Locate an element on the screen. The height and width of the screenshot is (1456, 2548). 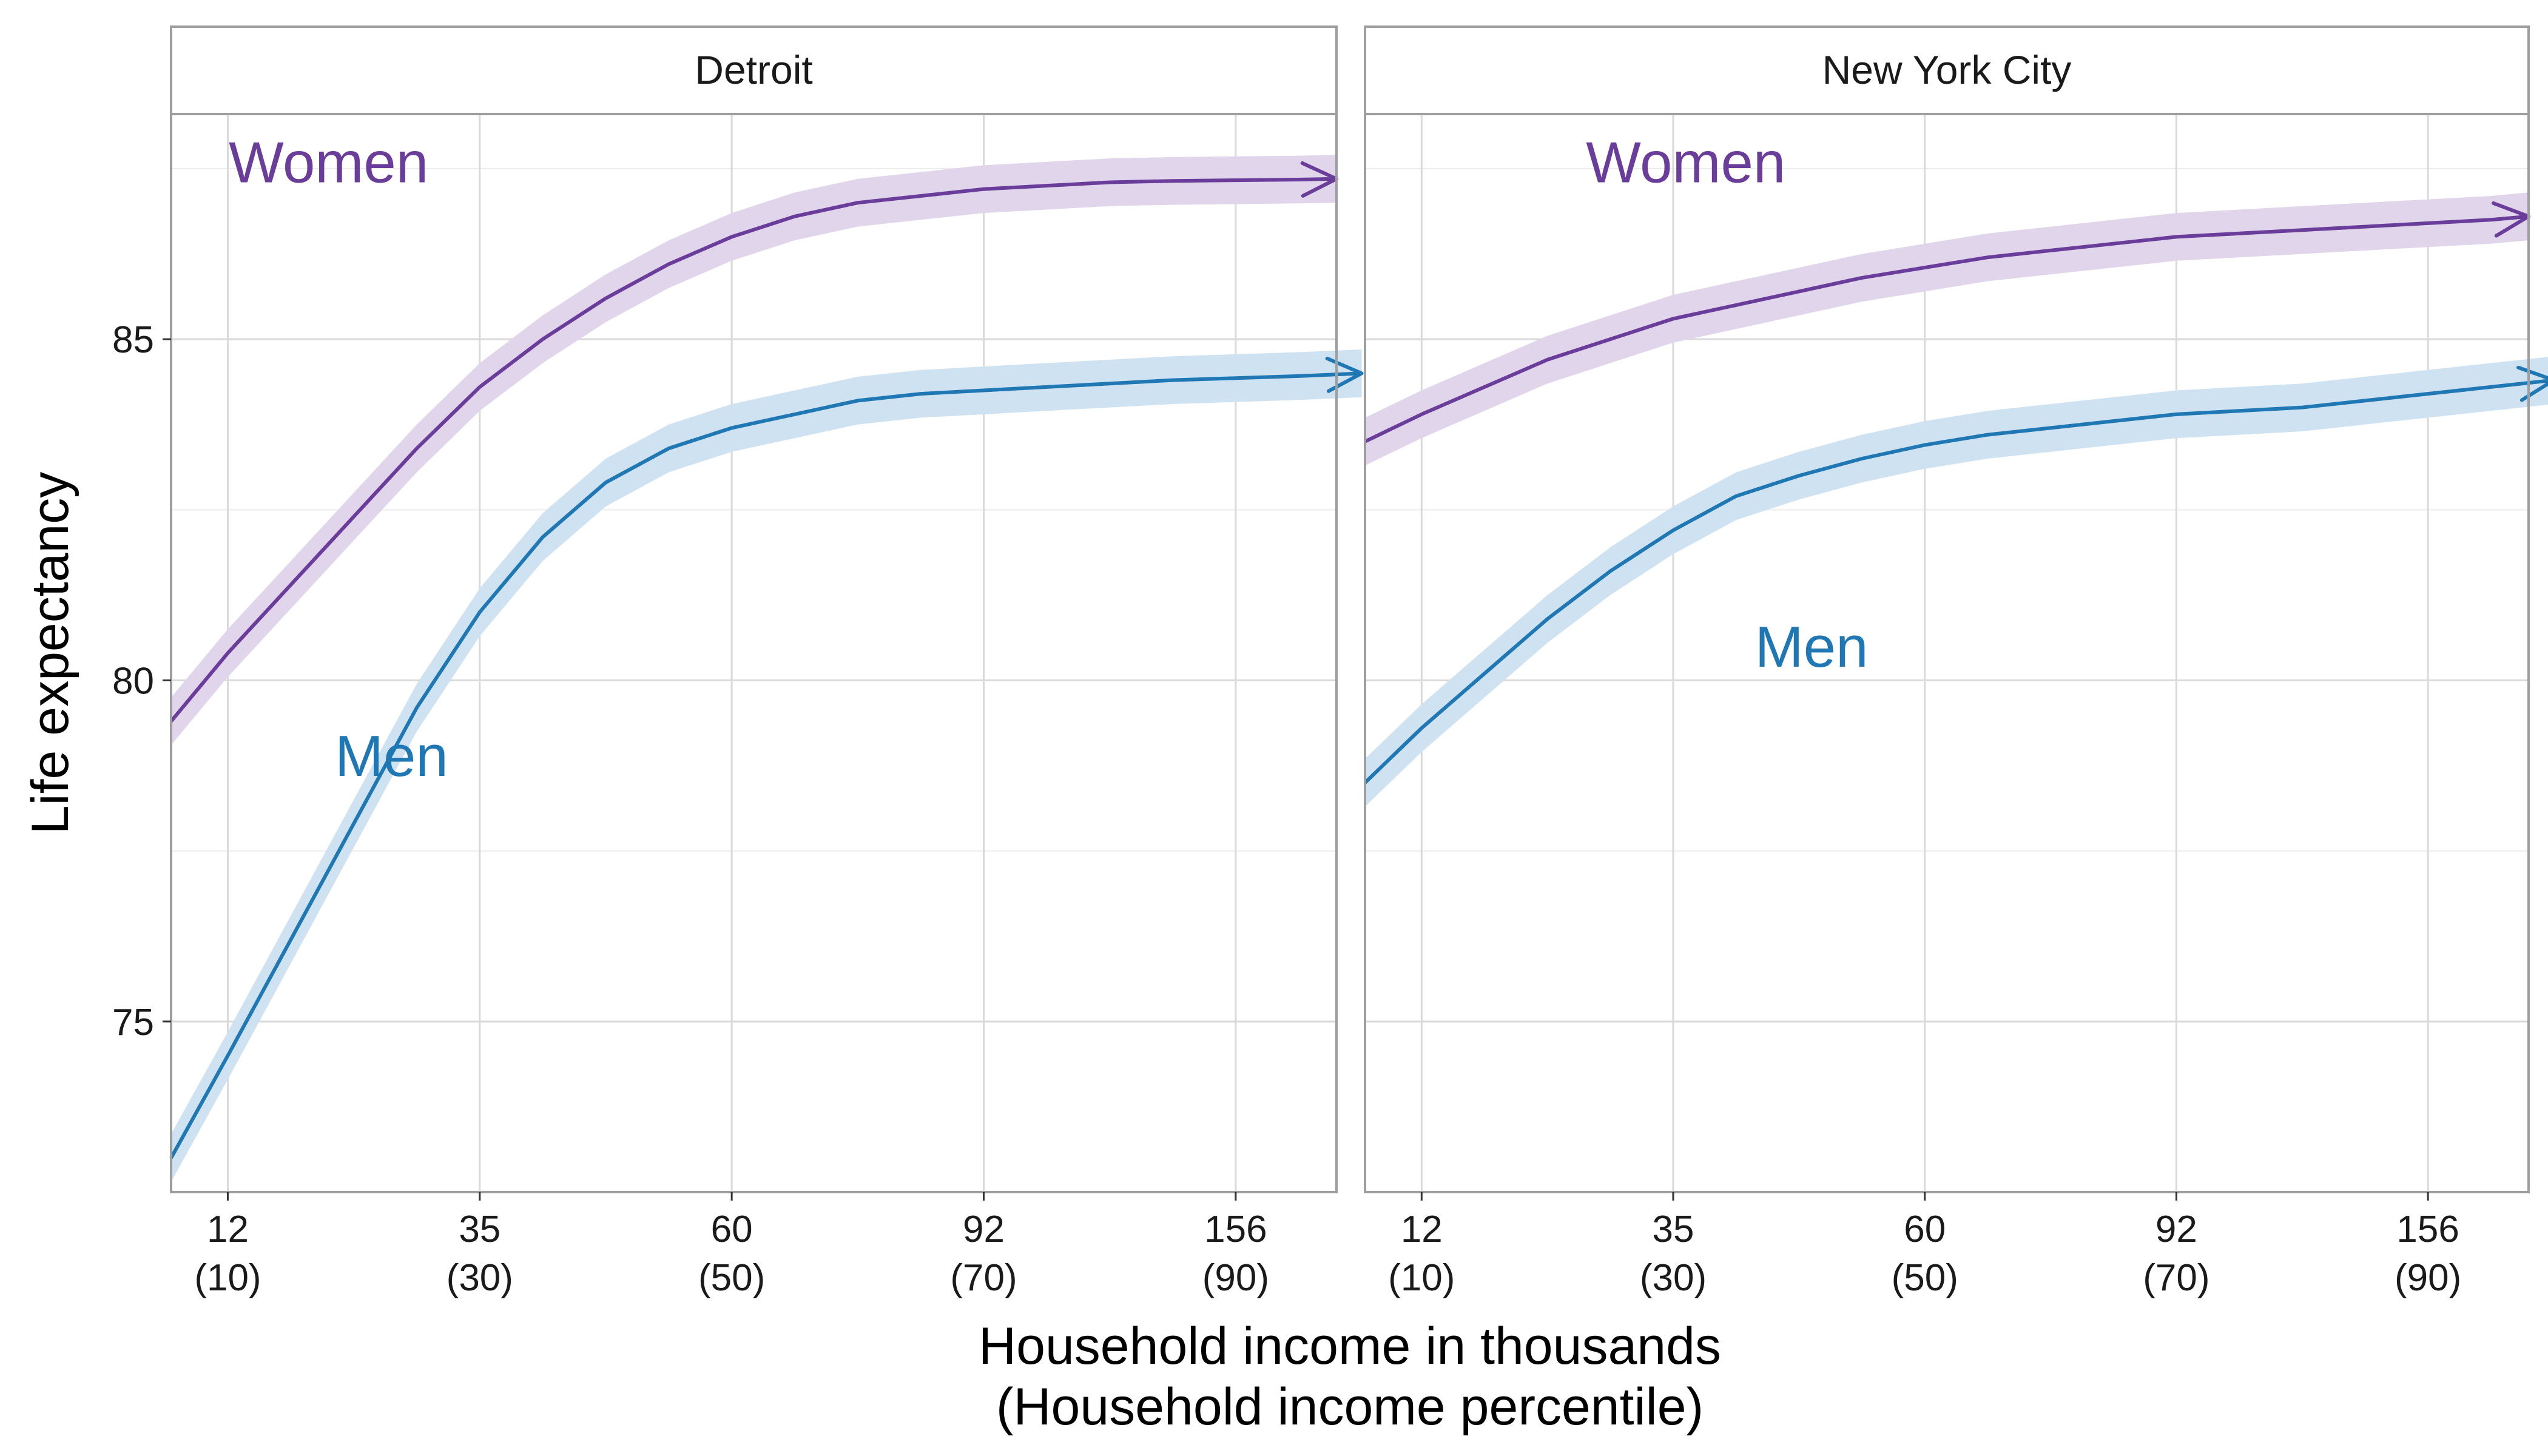
y-axis-title: Life expectancy is located at coordinates (50, 653).